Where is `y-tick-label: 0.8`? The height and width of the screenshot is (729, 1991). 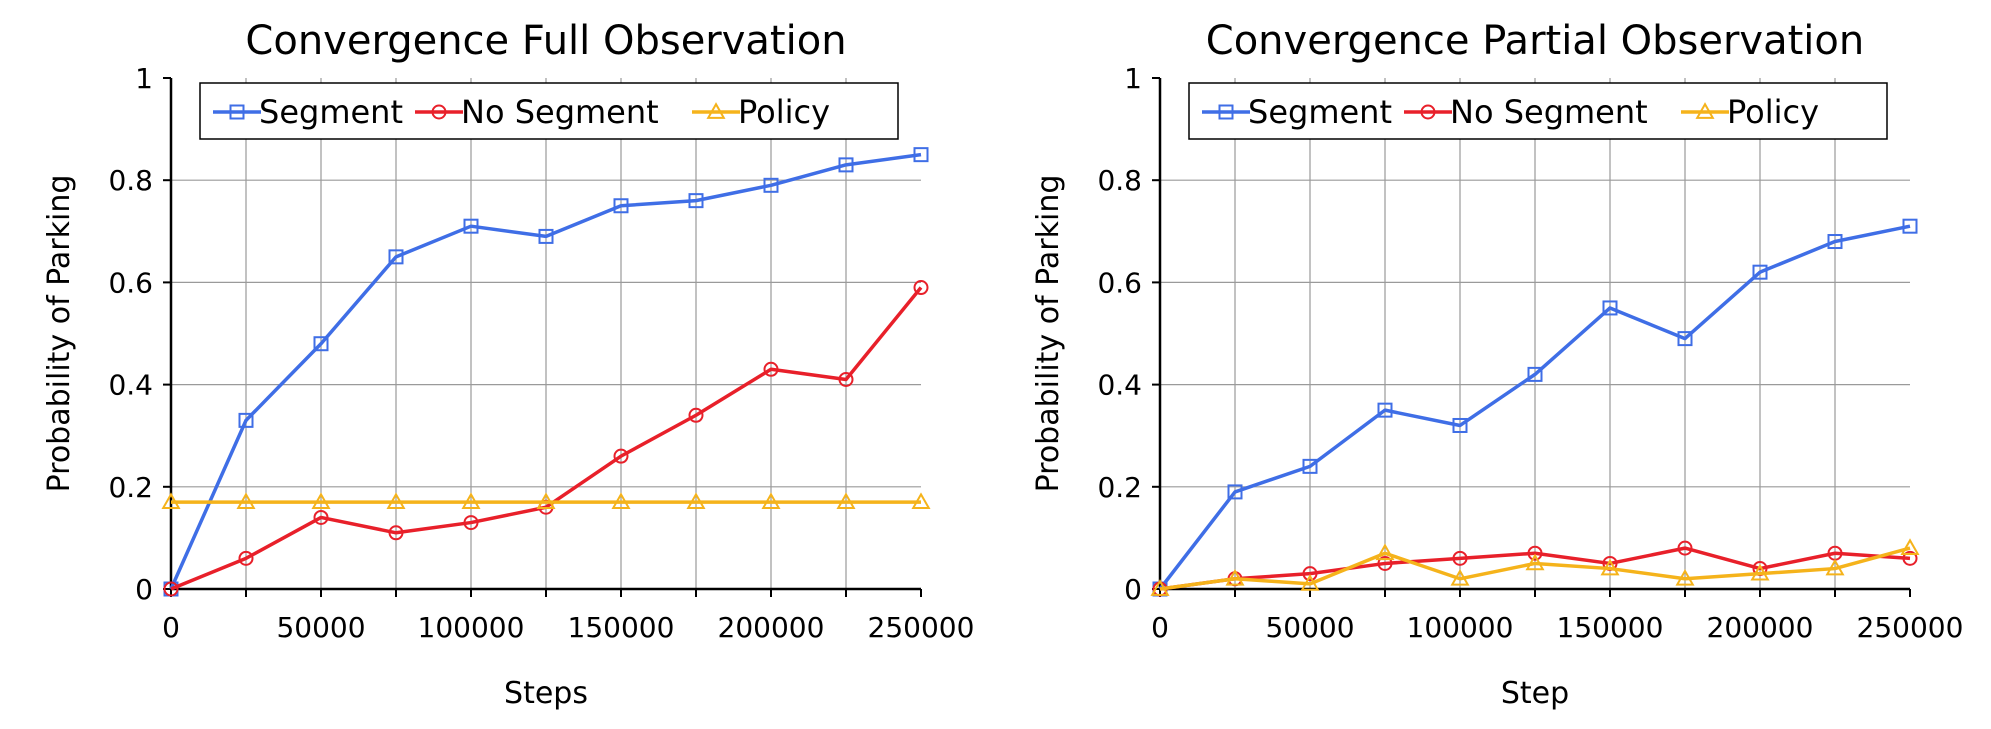 y-tick-label: 0.8 is located at coordinates (1119, 180).